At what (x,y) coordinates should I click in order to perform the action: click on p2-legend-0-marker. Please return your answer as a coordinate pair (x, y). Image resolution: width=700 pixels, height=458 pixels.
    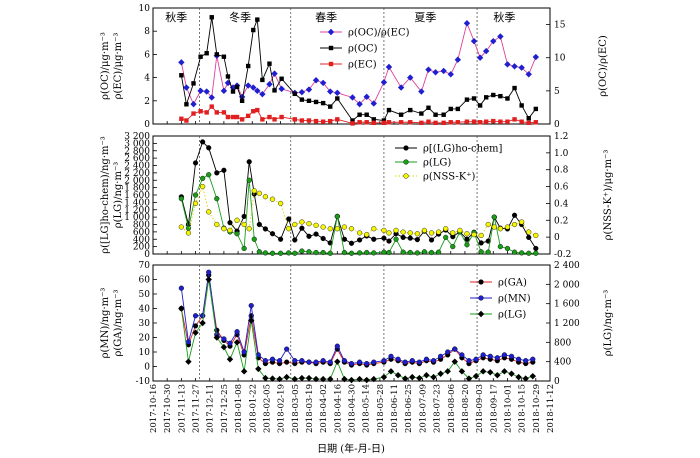
    Looking at the image, I should click on (481, 282).